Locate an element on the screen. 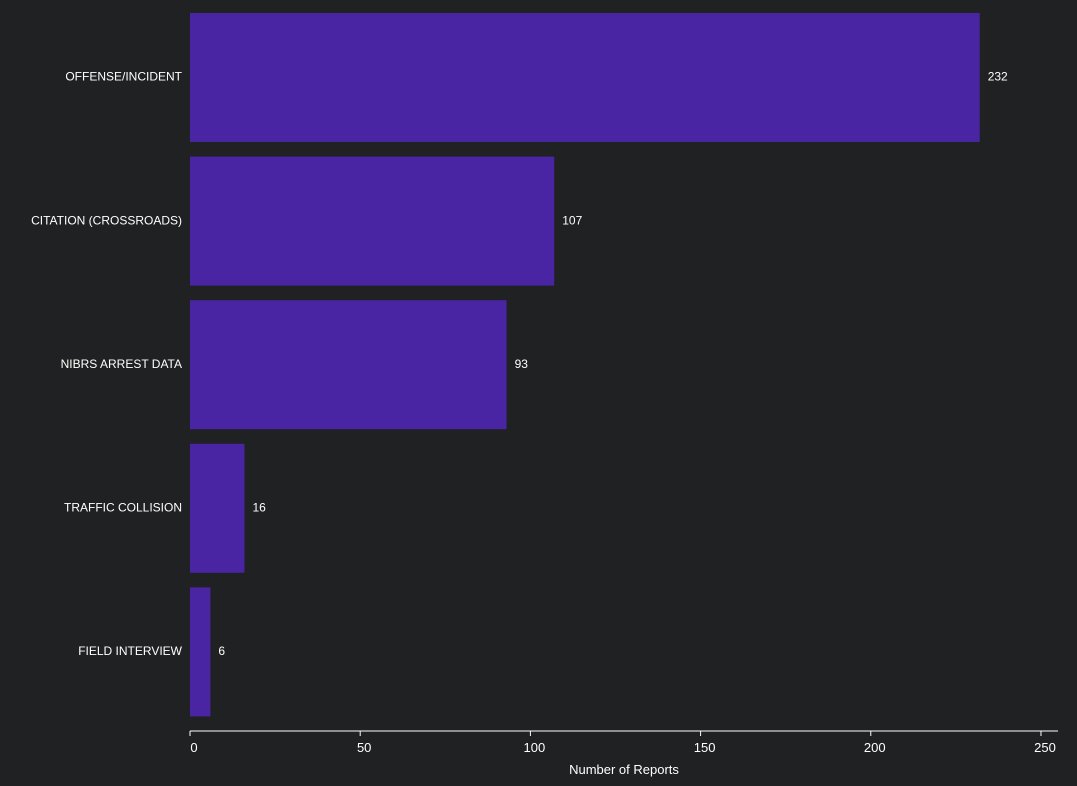 This screenshot has width=1077, height=786. x-tick-label: 100 is located at coordinates (535, 747).